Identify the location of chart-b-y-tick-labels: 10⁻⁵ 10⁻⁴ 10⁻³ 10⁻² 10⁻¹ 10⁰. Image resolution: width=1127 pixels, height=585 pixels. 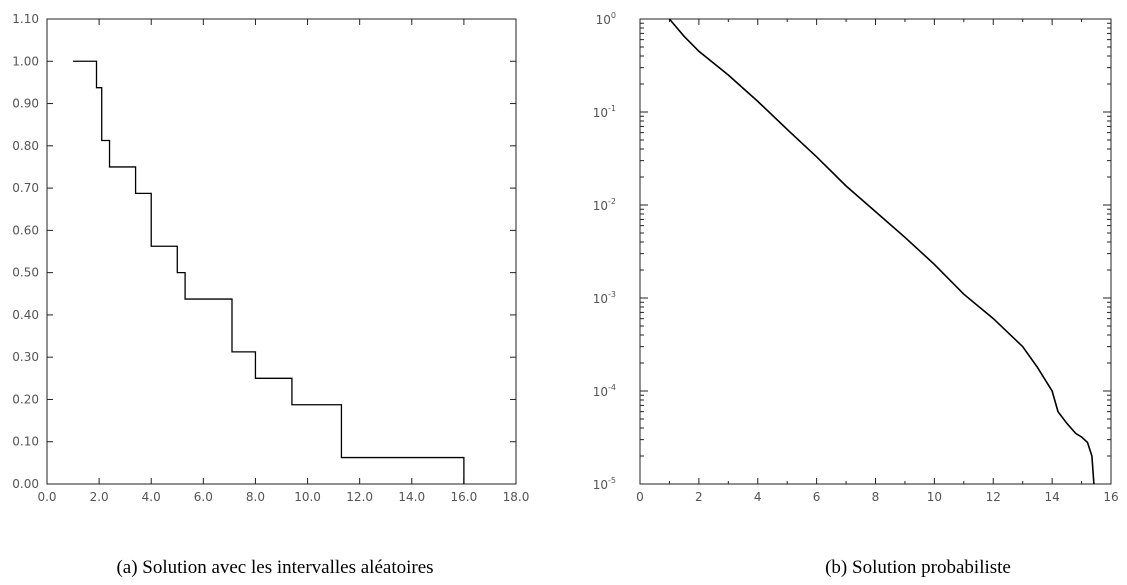
(604, 251).